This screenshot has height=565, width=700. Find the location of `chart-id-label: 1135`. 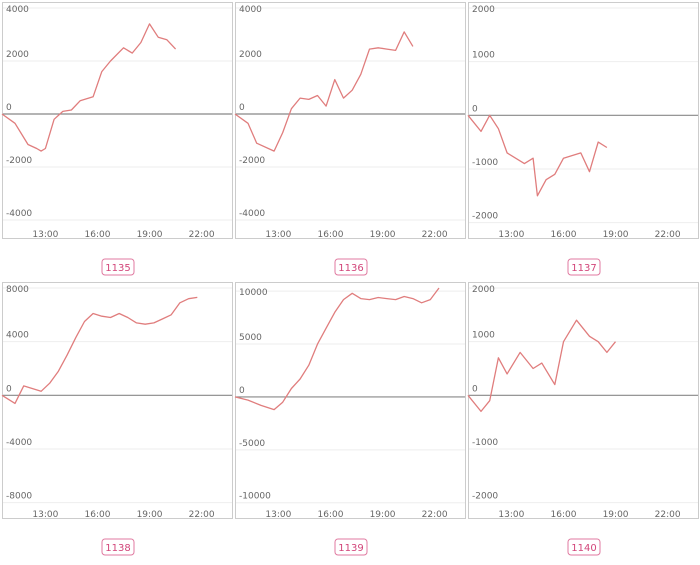

chart-id-label: 1135 is located at coordinates (117, 268).